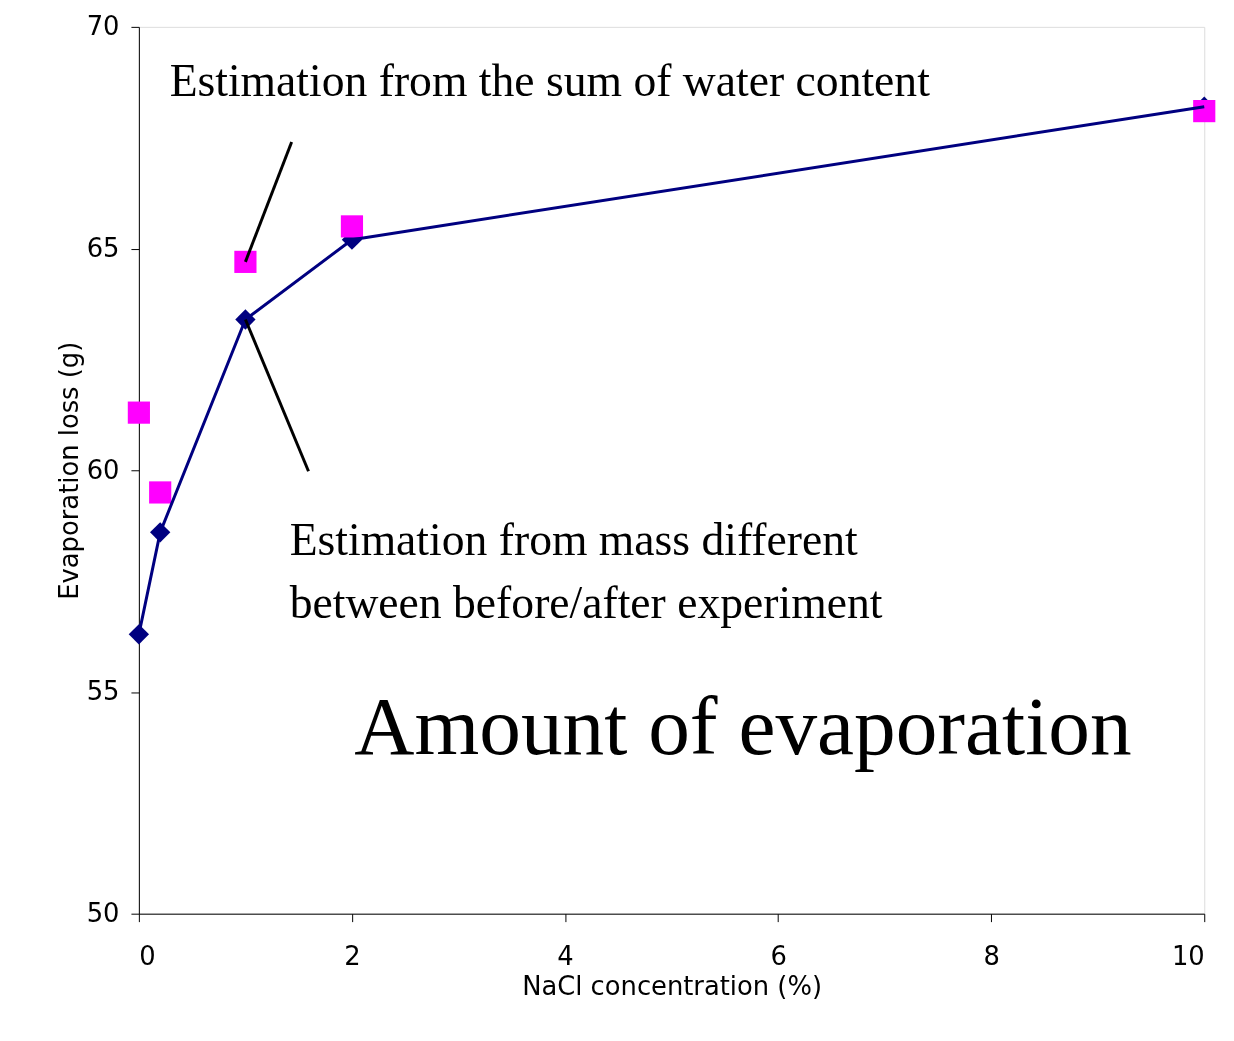  Describe the element at coordinates (743, 725) in the screenshot. I see `annotation: Amount of evaporation` at that location.